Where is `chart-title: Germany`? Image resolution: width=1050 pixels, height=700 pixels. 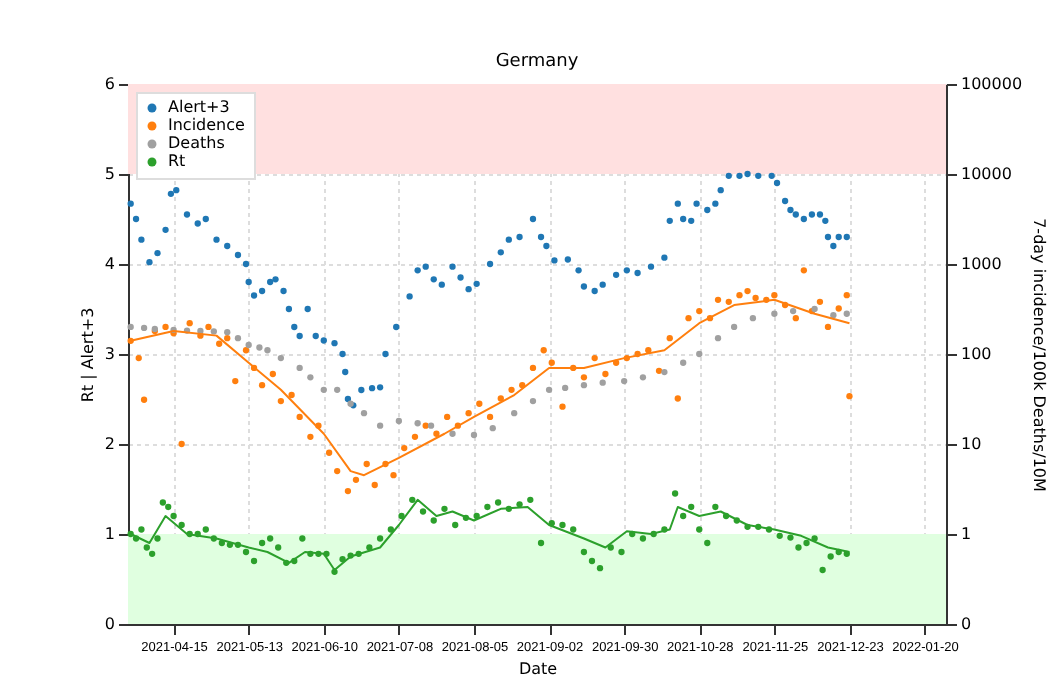
chart-title: Germany is located at coordinates (537, 62).